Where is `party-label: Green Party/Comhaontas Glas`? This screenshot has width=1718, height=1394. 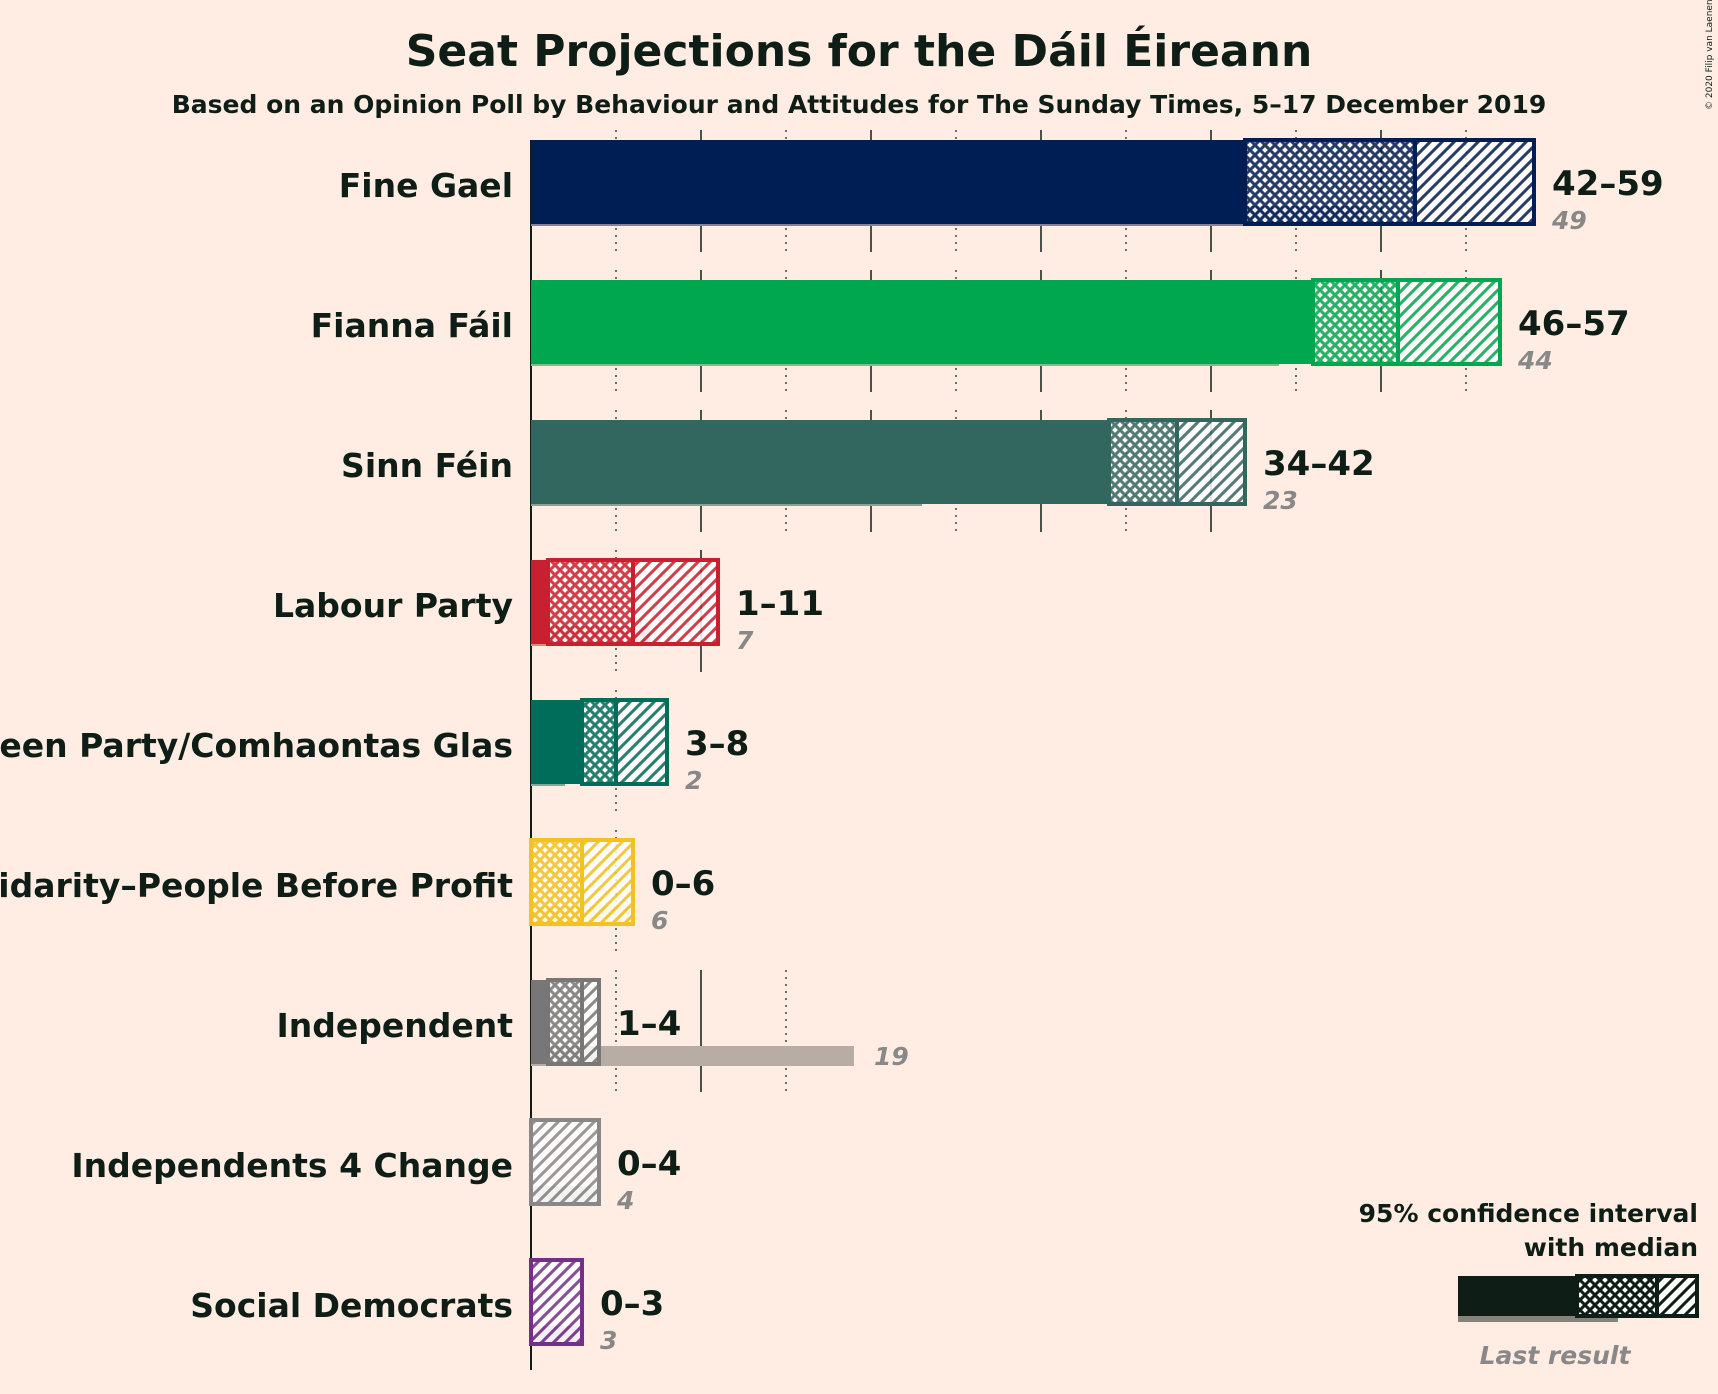
party-label: Green Party/Comhaontas Glas is located at coordinates (256, 745).